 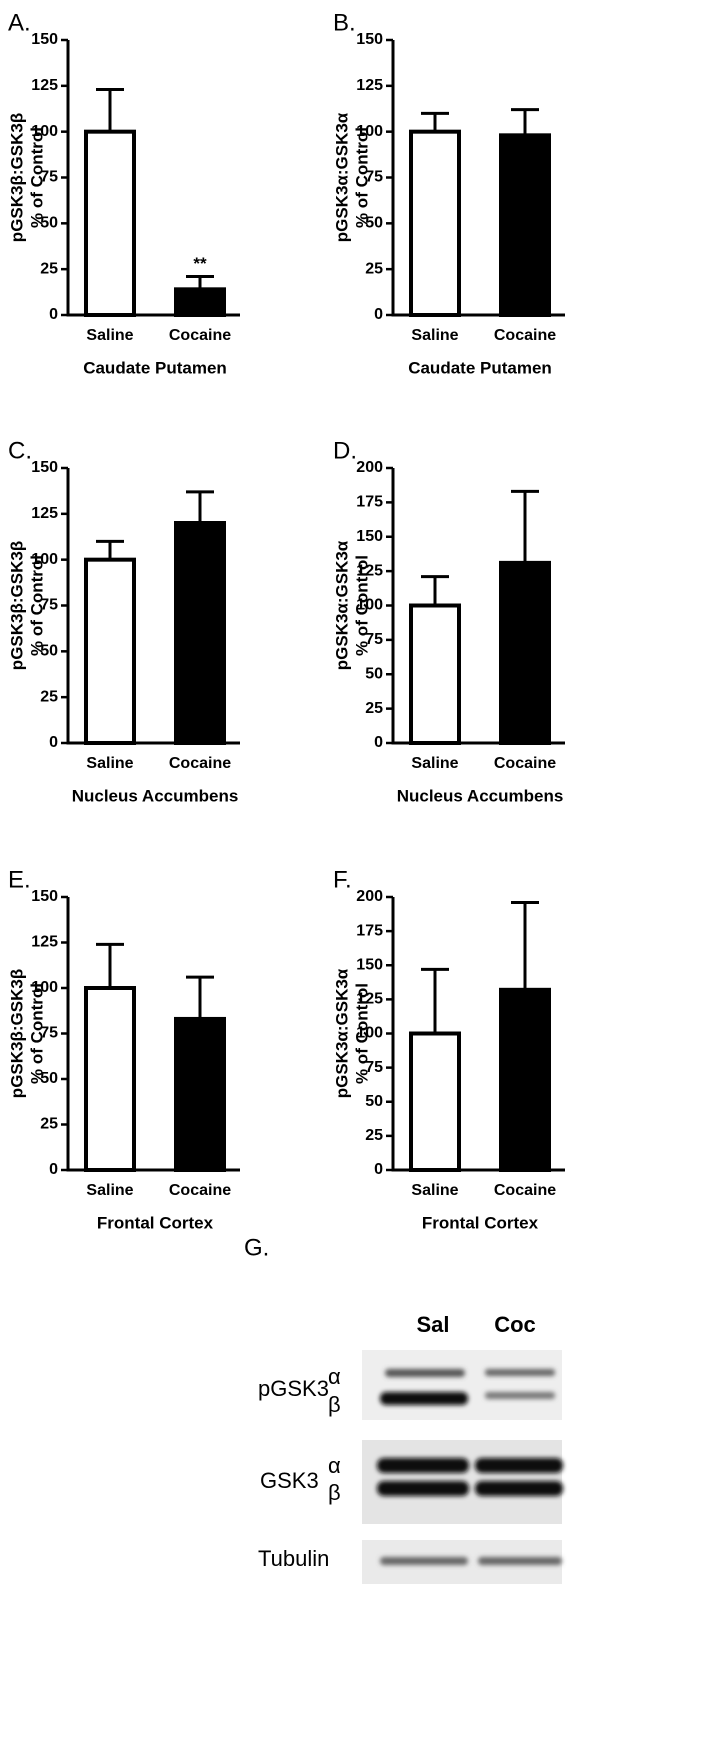 What do you see at coordinates (256, 1247) in the screenshot?
I see `panel-label: G.` at bounding box center [256, 1247].